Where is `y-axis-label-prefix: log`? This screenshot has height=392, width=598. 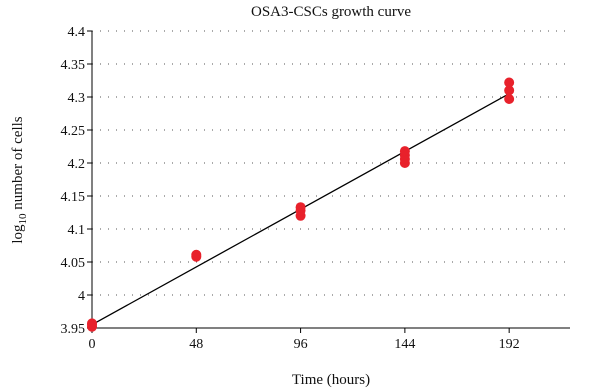
y-axis-label-prefix: log is located at coordinates (18, 234).